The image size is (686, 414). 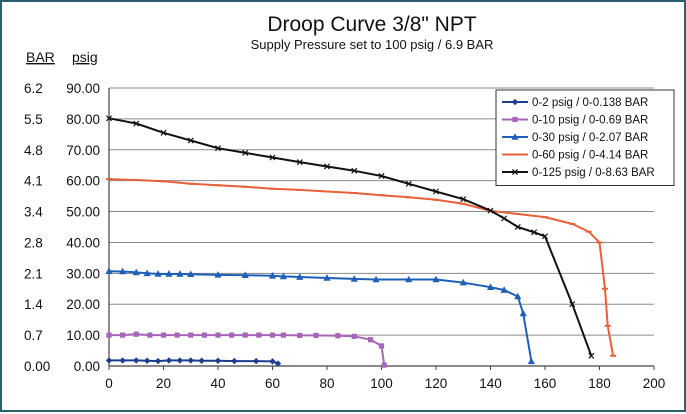 I want to click on legend-label: 0-10 psig / 0-0.69 BAR, so click(x=590, y=121).